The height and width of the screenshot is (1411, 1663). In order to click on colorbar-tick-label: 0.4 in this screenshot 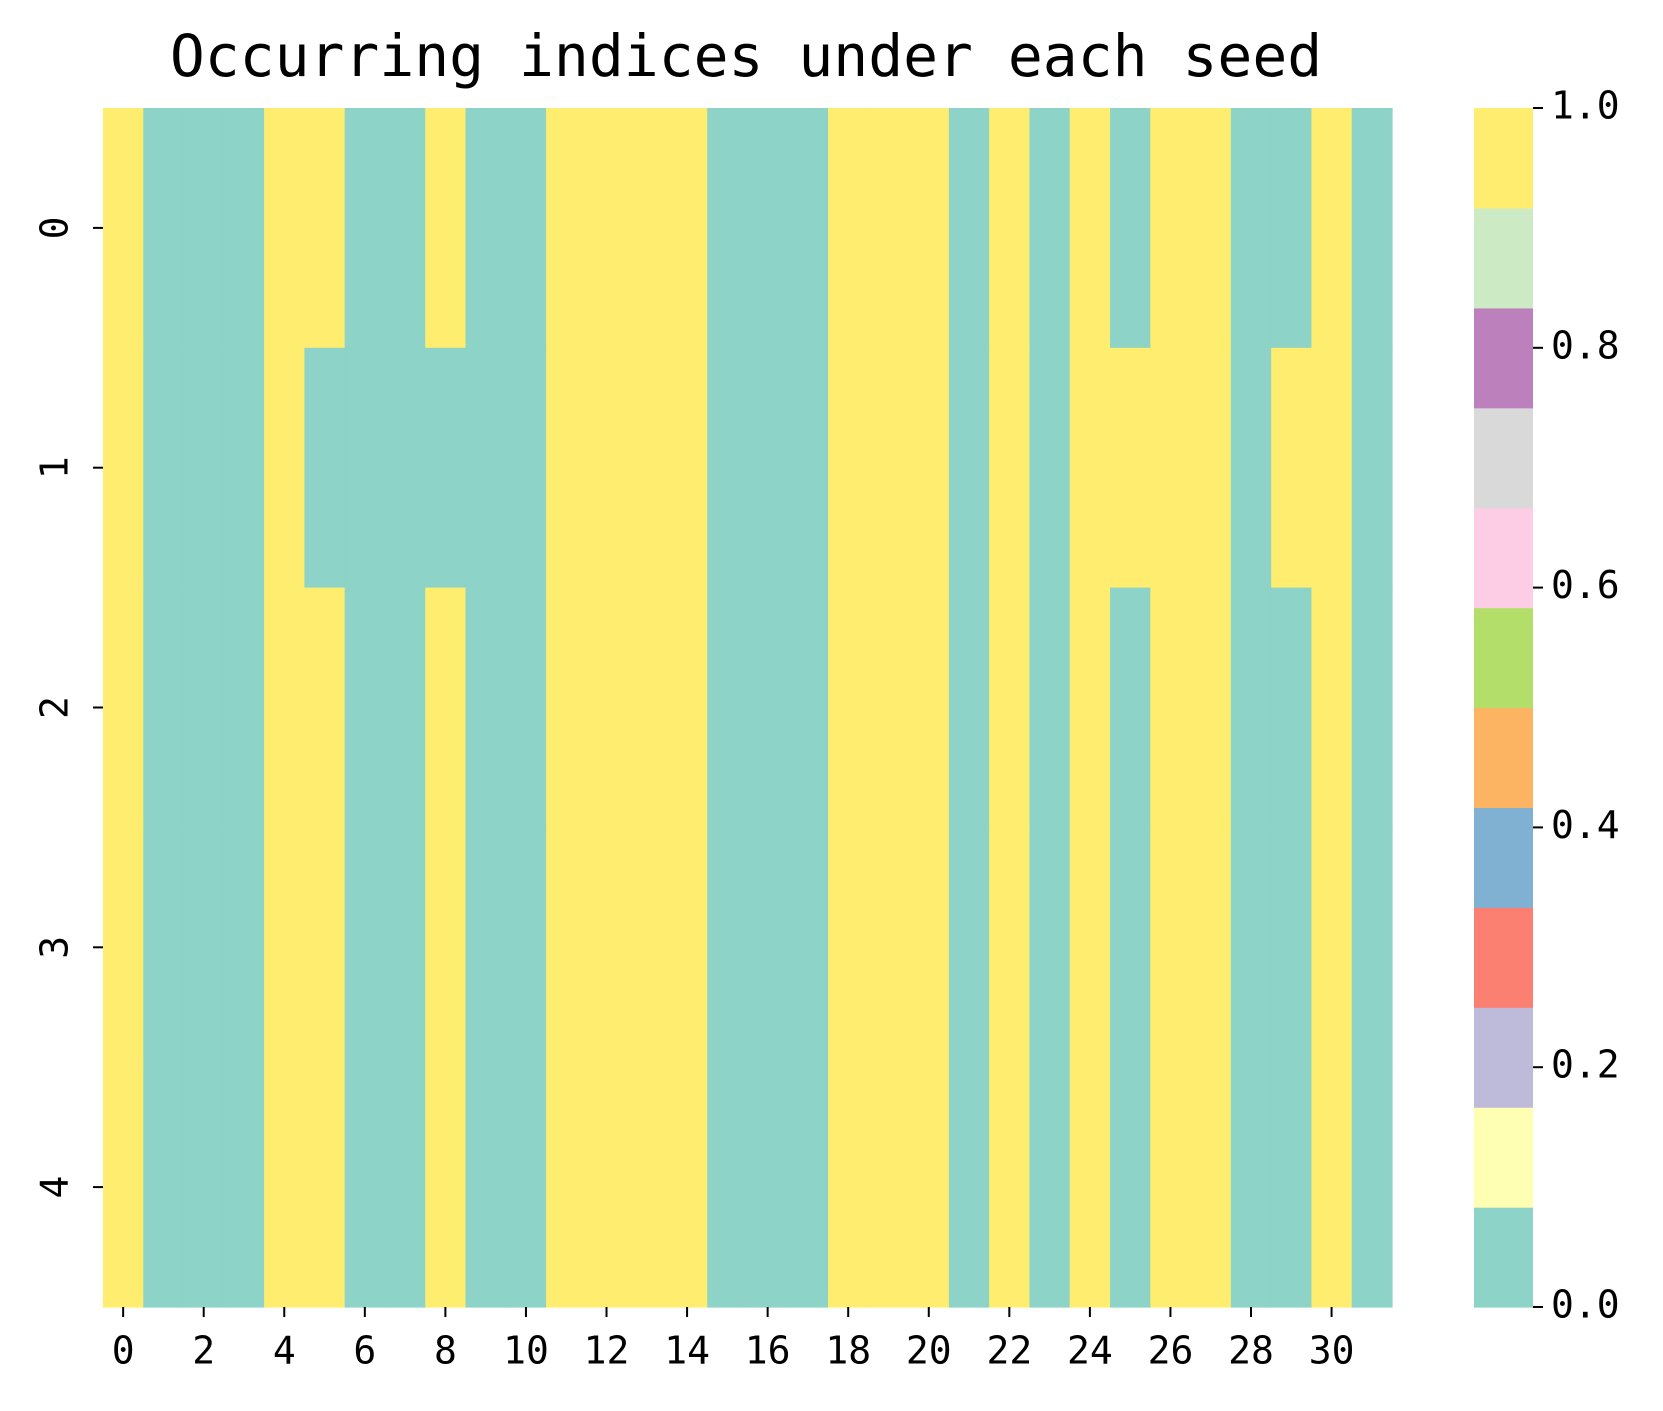, I will do `click(1585, 825)`.